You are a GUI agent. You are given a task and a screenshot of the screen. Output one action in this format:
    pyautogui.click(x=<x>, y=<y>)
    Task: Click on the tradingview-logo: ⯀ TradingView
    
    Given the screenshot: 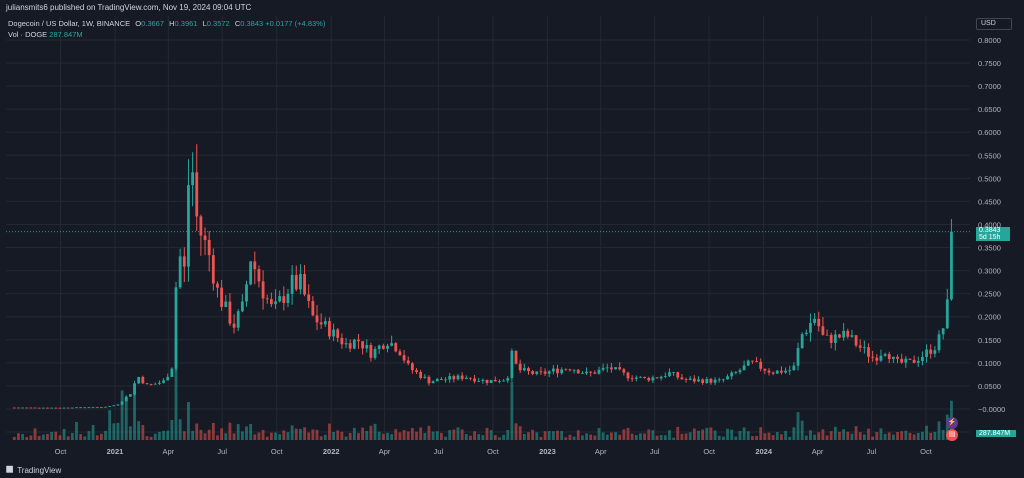 What is the action you would take?
    pyautogui.click(x=33, y=470)
    